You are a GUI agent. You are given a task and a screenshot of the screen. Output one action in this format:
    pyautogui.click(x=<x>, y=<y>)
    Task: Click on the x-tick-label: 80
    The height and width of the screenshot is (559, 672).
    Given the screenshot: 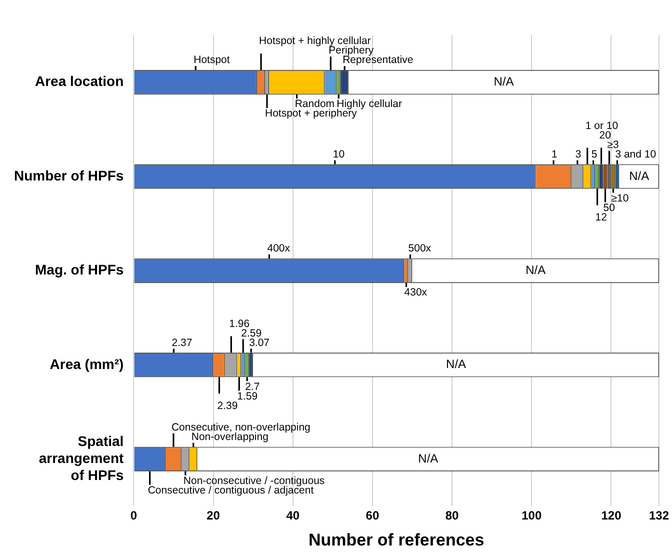 What is the action you would take?
    pyautogui.click(x=452, y=515)
    